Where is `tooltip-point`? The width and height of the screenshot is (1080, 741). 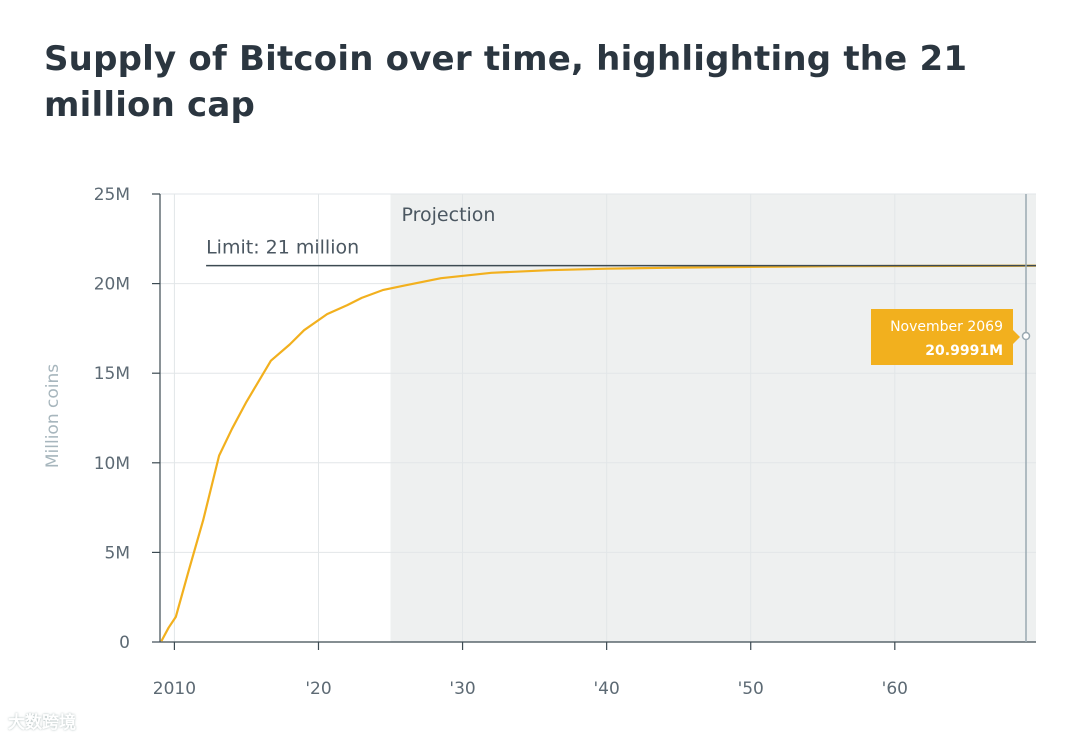
tooltip-point is located at coordinates (1026, 336).